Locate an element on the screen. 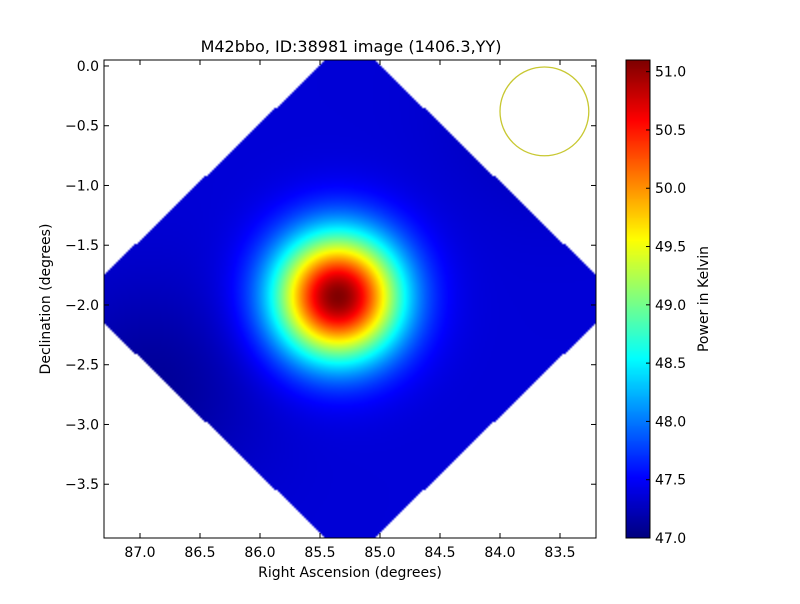 The width and height of the screenshot is (800, 604). colorbar-tick-label: 48.5 is located at coordinates (670, 364).